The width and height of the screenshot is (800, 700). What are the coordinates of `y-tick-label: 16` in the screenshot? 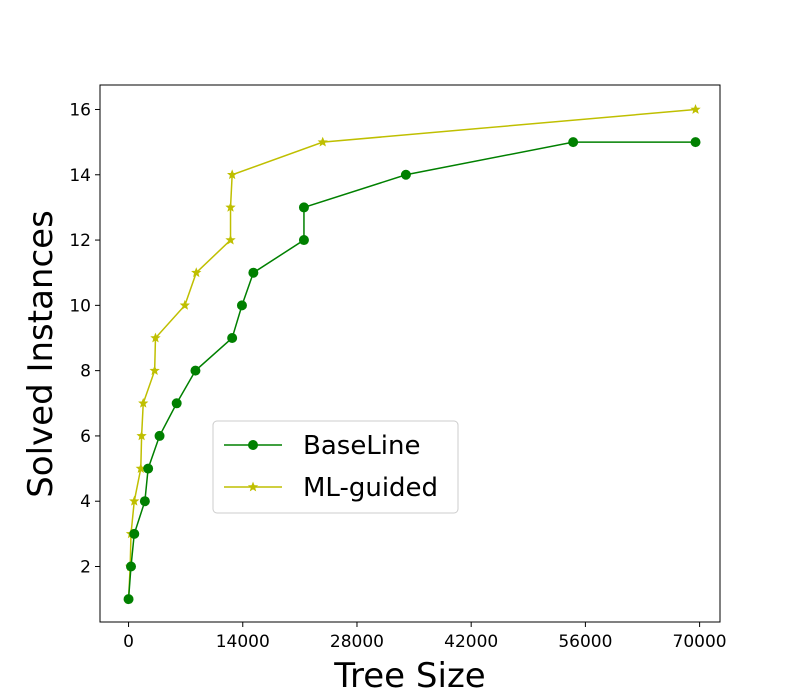 It's located at (80, 110).